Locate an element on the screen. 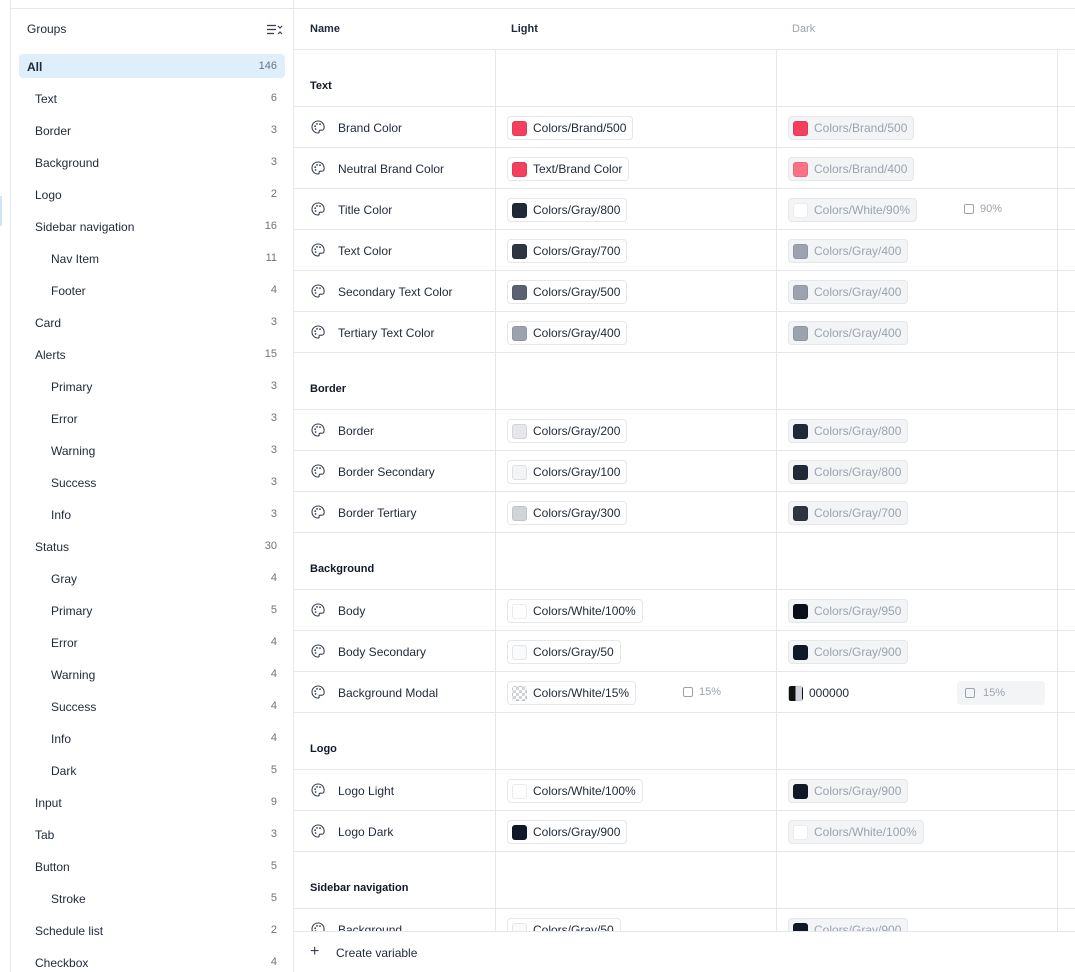 The image size is (1075, 972). variable-name: Logo Light is located at coordinates (366, 791).